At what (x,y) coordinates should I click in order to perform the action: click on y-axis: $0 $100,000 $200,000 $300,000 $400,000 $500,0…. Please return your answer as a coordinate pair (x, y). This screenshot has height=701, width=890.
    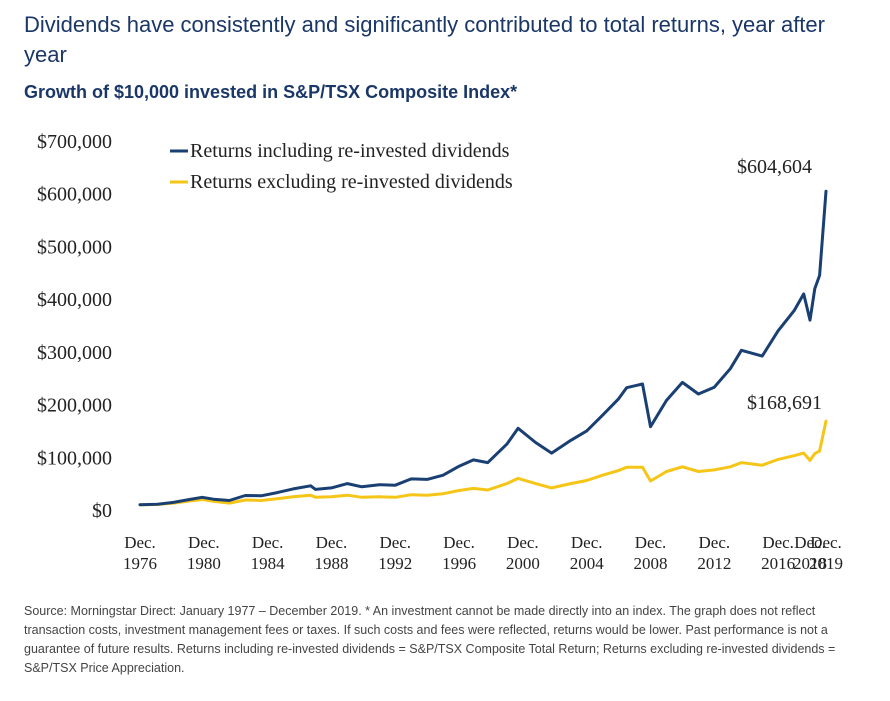
    Looking at the image, I should click on (74, 326).